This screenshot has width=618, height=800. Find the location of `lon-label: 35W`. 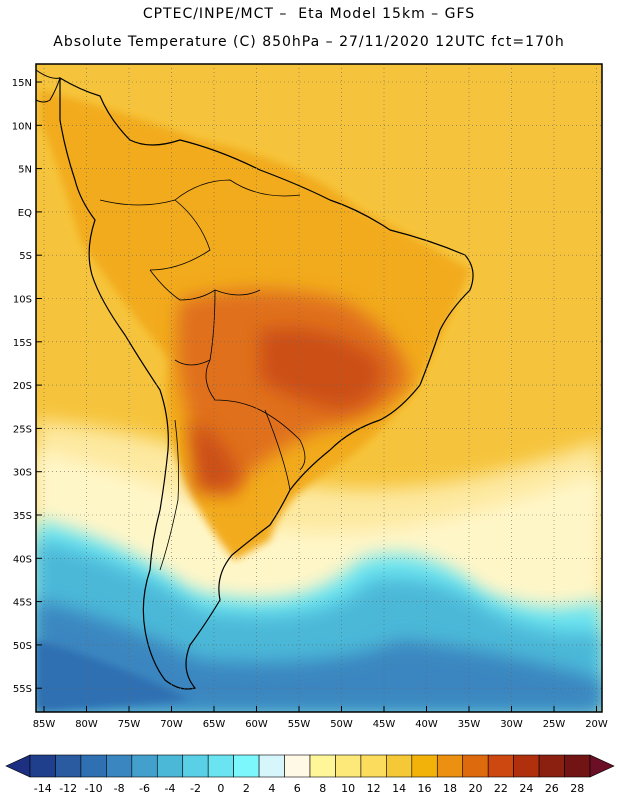

lon-label: 35W is located at coordinates (469, 724).